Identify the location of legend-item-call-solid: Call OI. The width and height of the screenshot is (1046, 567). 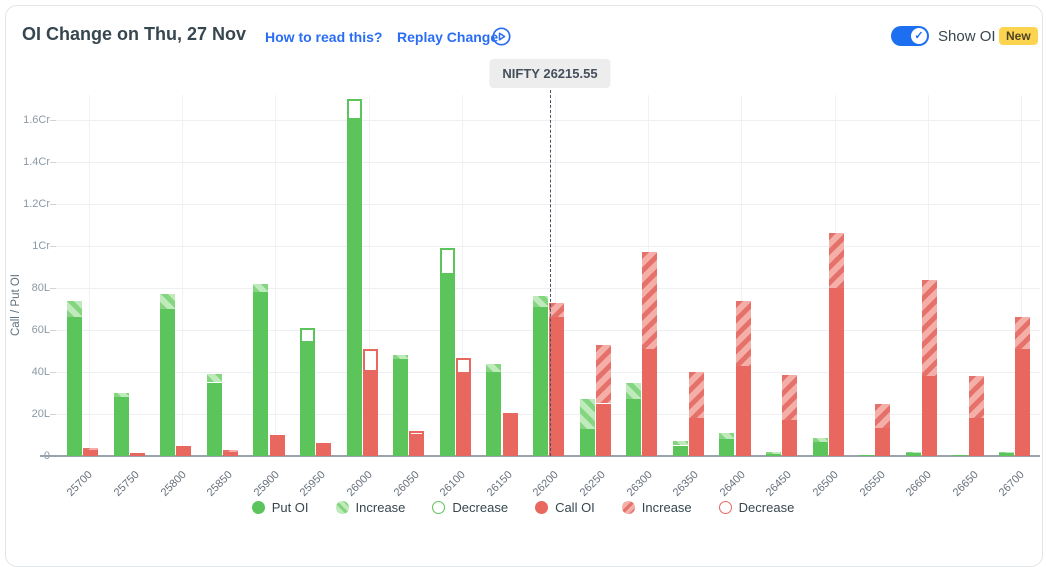
(565, 507).